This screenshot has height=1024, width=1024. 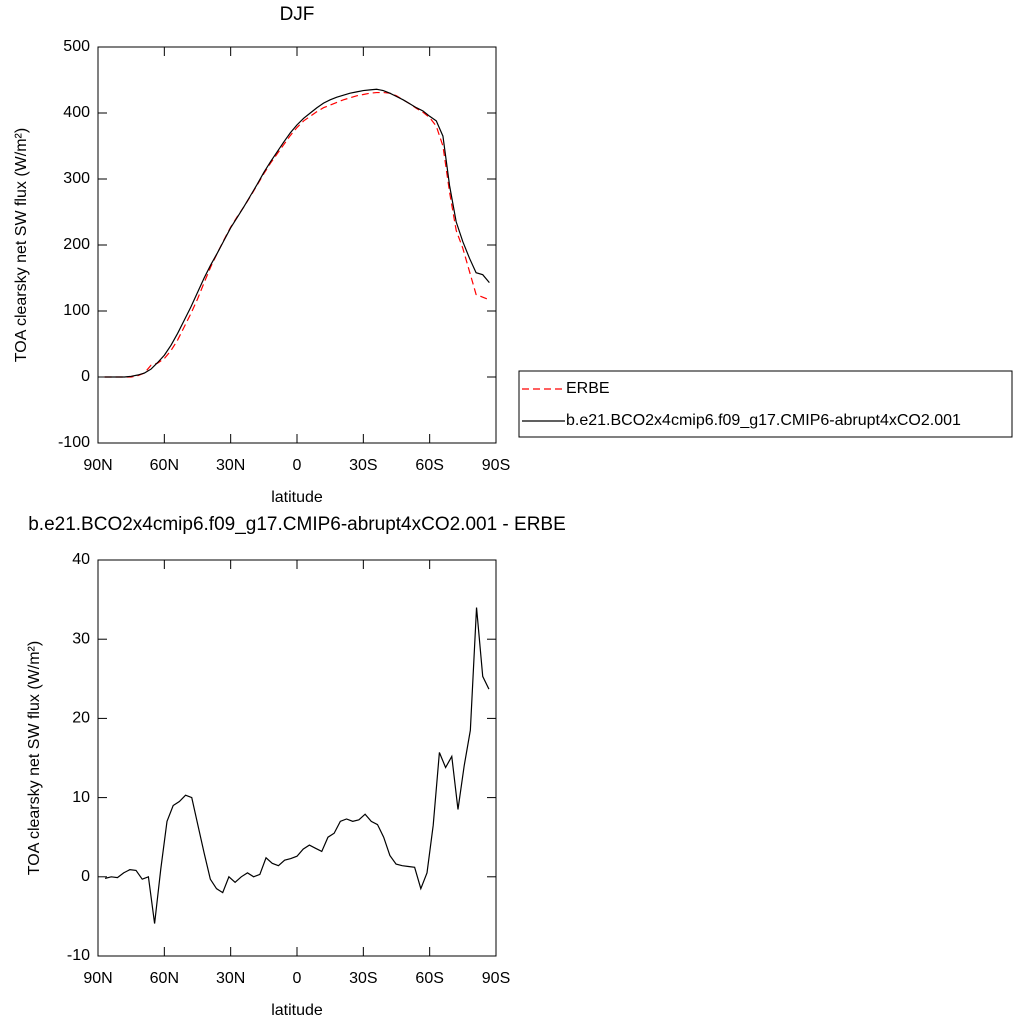 What do you see at coordinates (297, 14) in the screenshot?
I see `chart-title: DJF` at bounding box center [297, 14].